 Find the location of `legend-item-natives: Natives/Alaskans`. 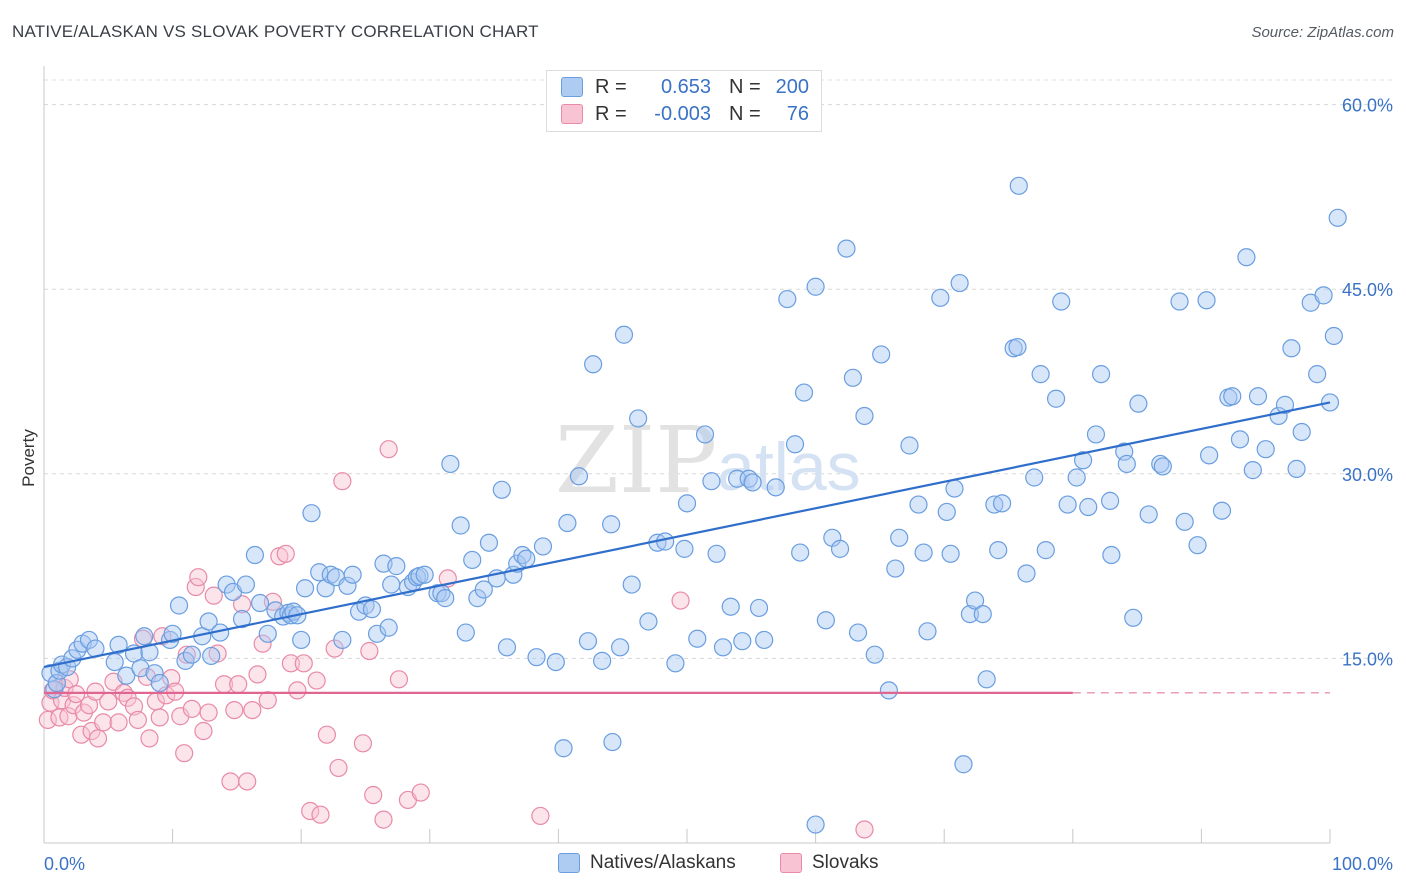

legend-item-natives: Natives/Alaskans is located at coordinates (647, 863).